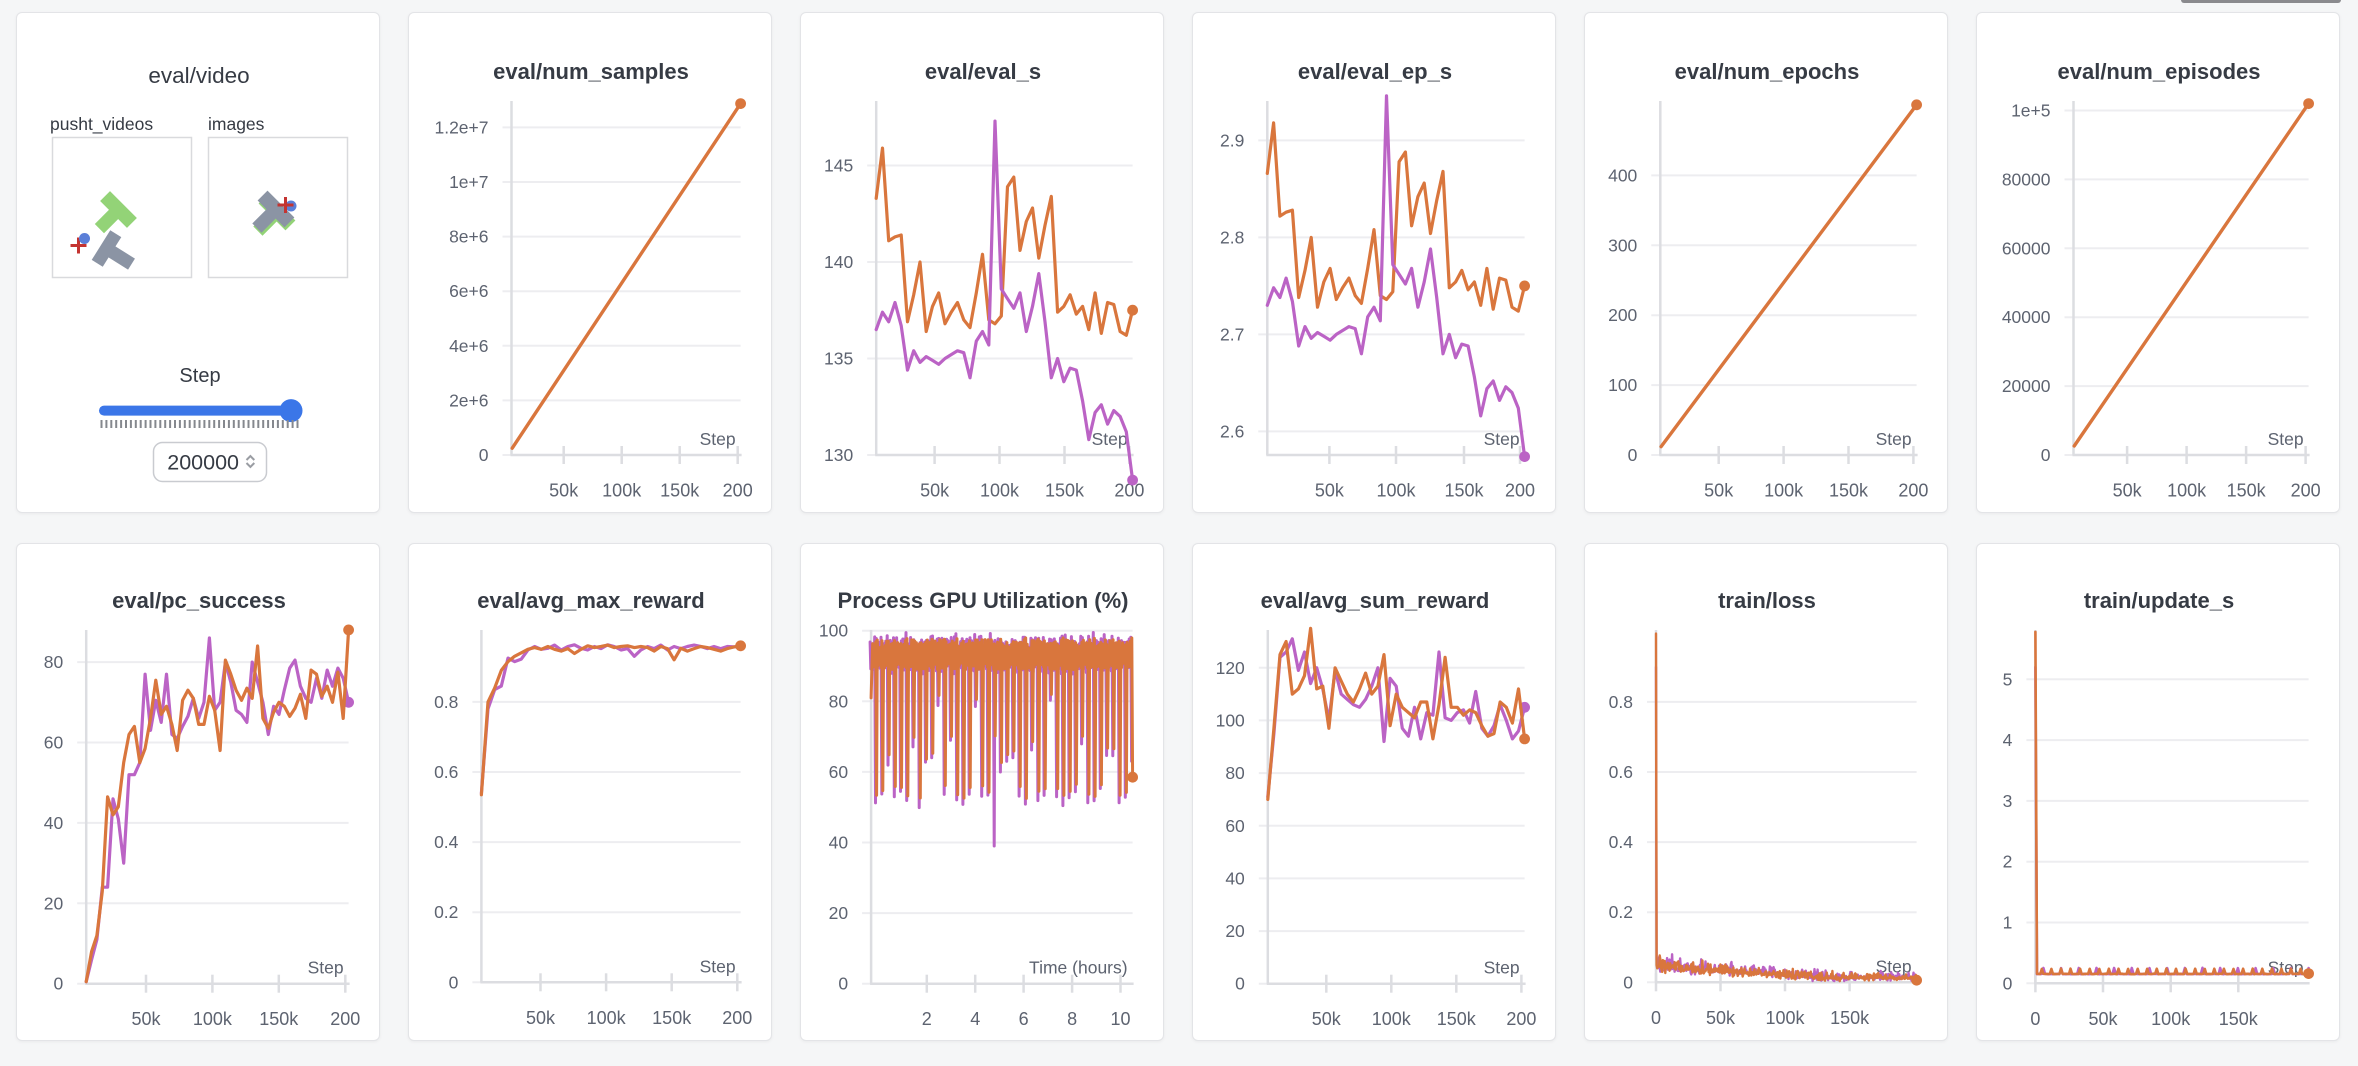 Image resolution: width=2358 pixels, height=1066 pixels. Describe the element at coordinates (838, 166) in the screenshot. I see `svg-text: 145` at that location.